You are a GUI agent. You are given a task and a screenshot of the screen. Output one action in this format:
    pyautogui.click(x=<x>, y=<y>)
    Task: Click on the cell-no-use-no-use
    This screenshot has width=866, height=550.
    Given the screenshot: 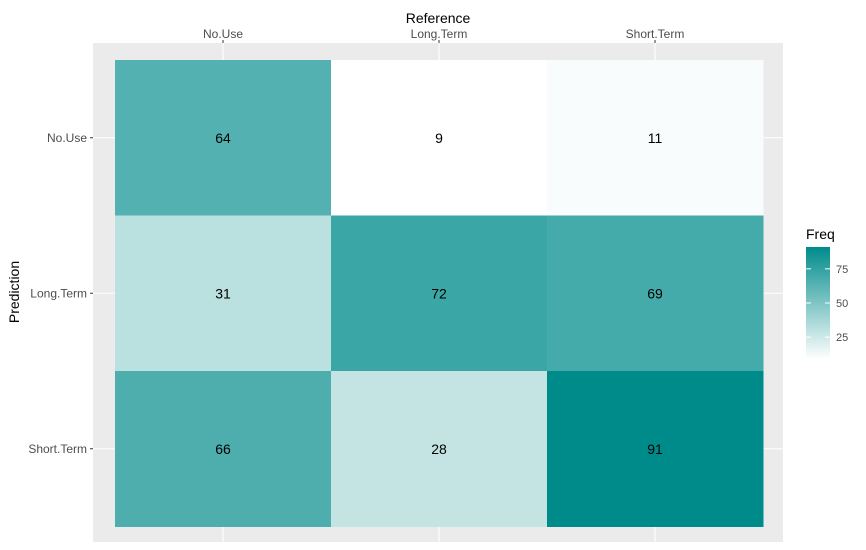 What is the action you would take?
    pyautogui.click(x=223, y=138)
    